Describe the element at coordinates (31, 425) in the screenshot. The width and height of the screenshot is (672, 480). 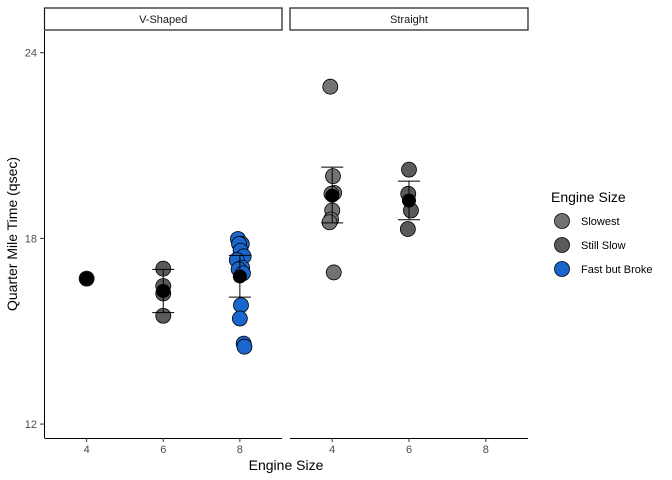
I see `y-tick-label: 12` at that location.